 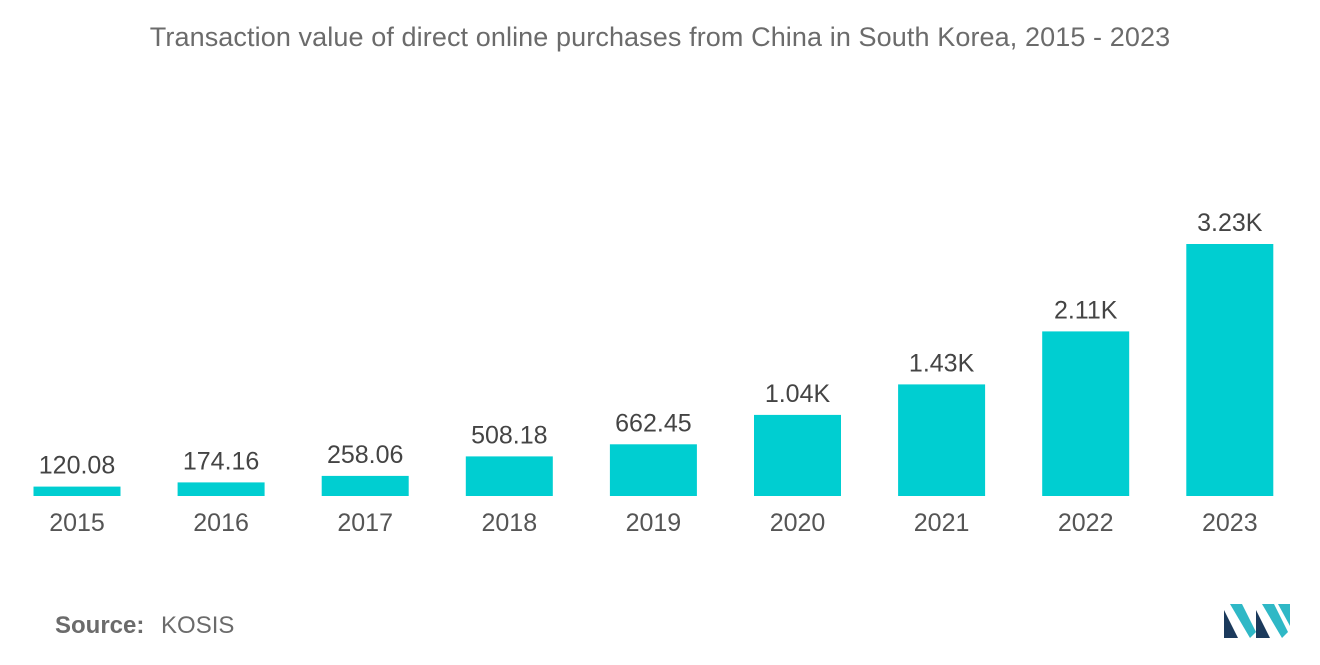 What do you see at coordinates (100, 625) in the screenshot?
I see `source-label: Source:` at bounding box center [100, 625].